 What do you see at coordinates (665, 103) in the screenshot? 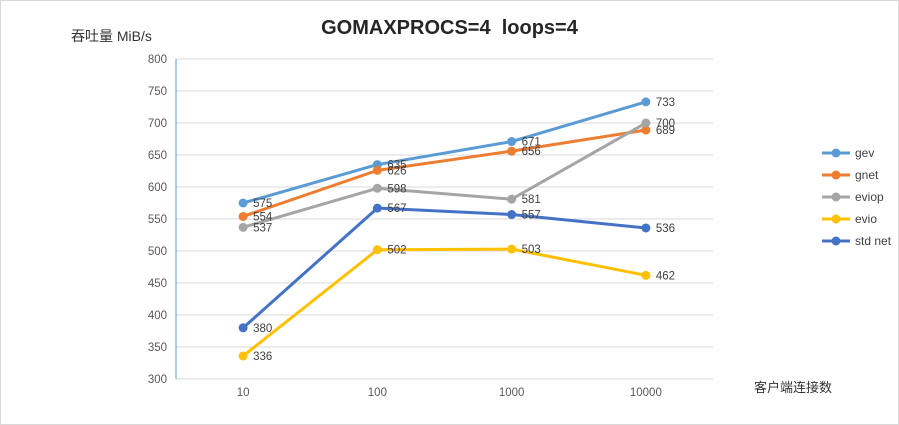
I see `data-label-gev-10000: 733` at bounding box center [665, 103].